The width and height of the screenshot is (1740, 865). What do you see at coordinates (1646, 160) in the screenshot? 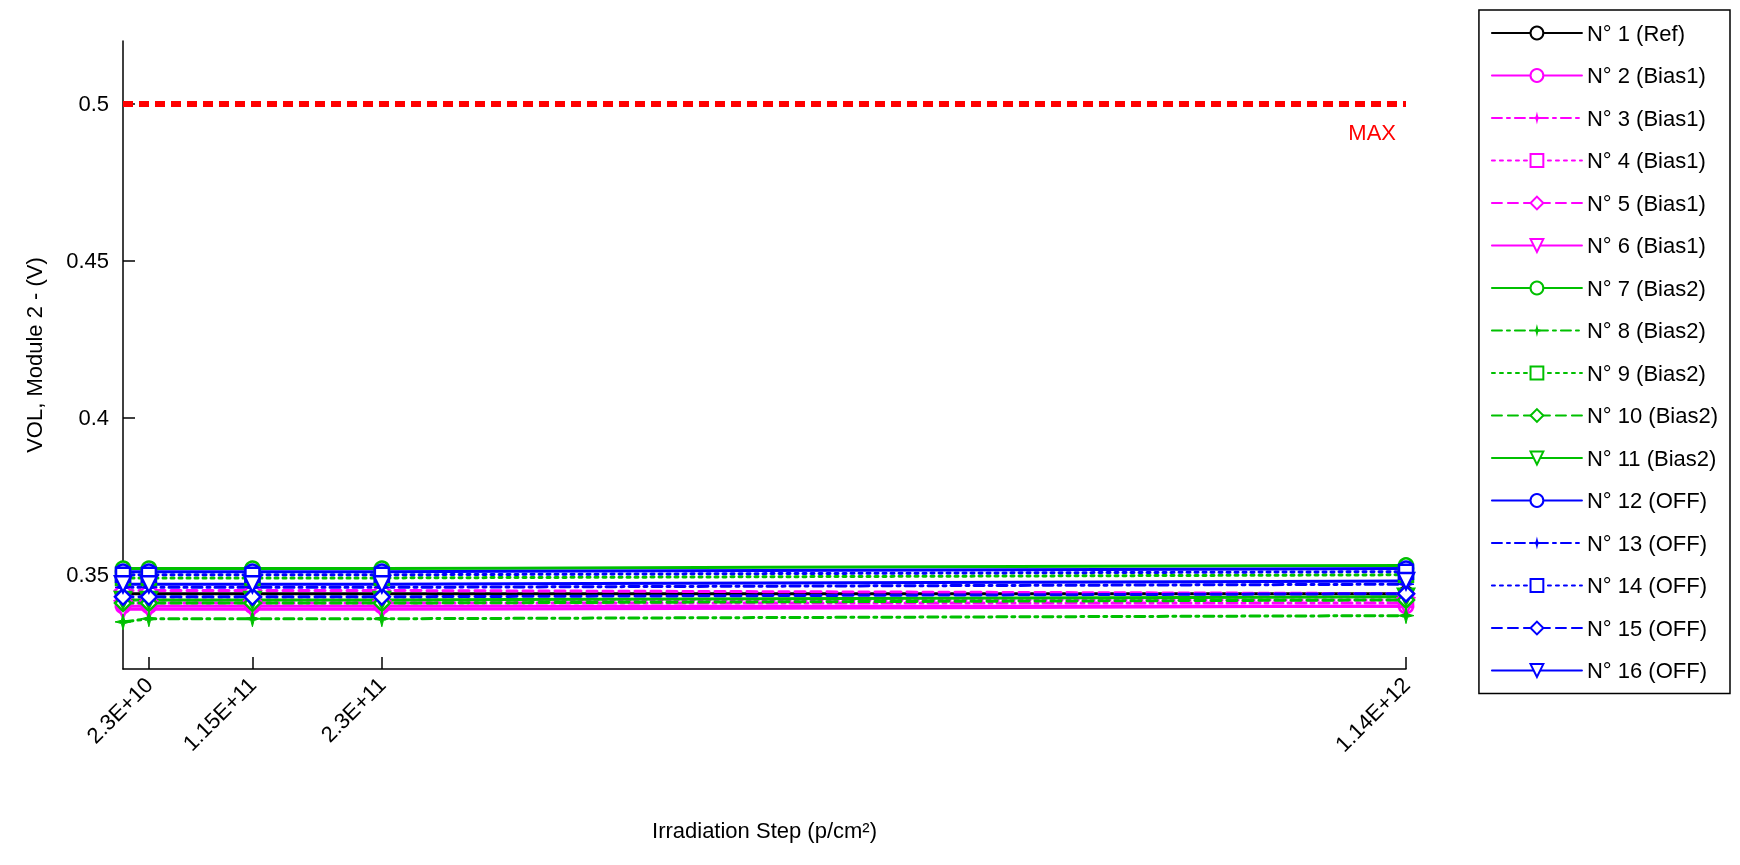
I see `legend-label: N° 4 (Bias1)` at bounding box center [1646, 160].